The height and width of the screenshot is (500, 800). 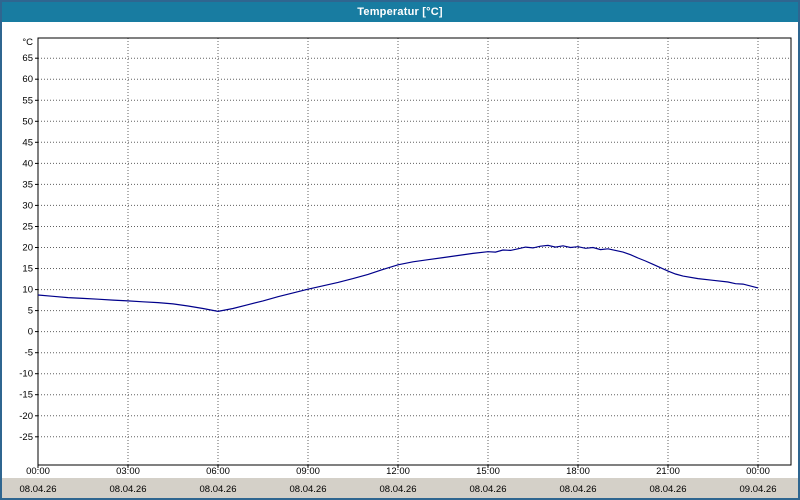 I want to click on window-title: Temperatur [°C], so click(x=400, y=12).